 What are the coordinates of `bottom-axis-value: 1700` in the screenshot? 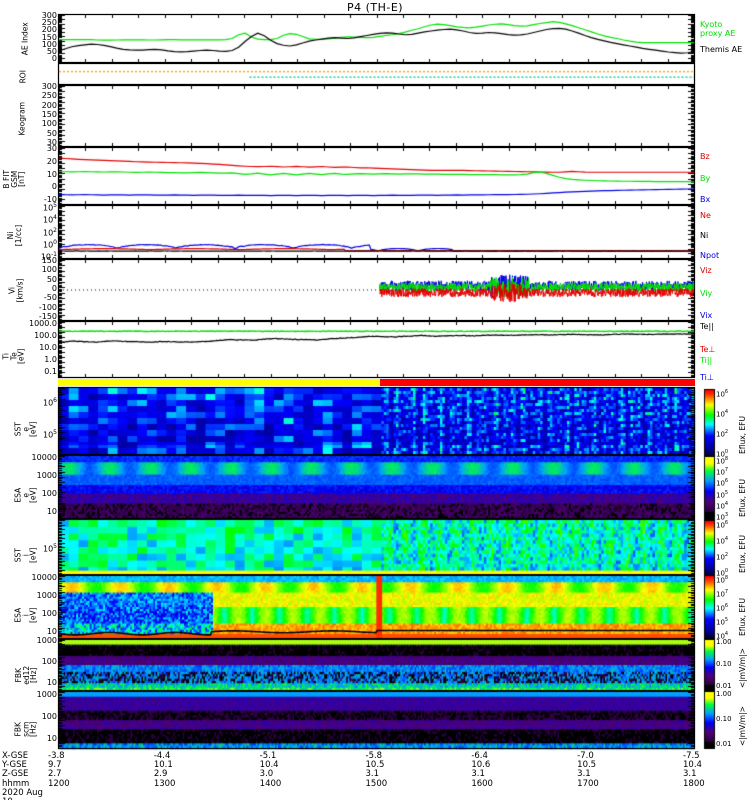 It's located at (588, 783).